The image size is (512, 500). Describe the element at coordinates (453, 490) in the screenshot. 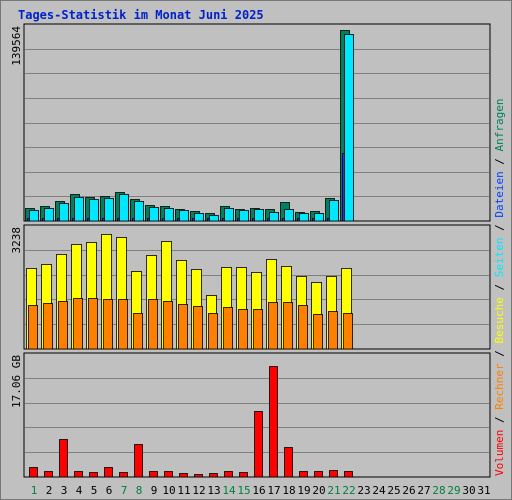

I see `day-label: 29` at that location.